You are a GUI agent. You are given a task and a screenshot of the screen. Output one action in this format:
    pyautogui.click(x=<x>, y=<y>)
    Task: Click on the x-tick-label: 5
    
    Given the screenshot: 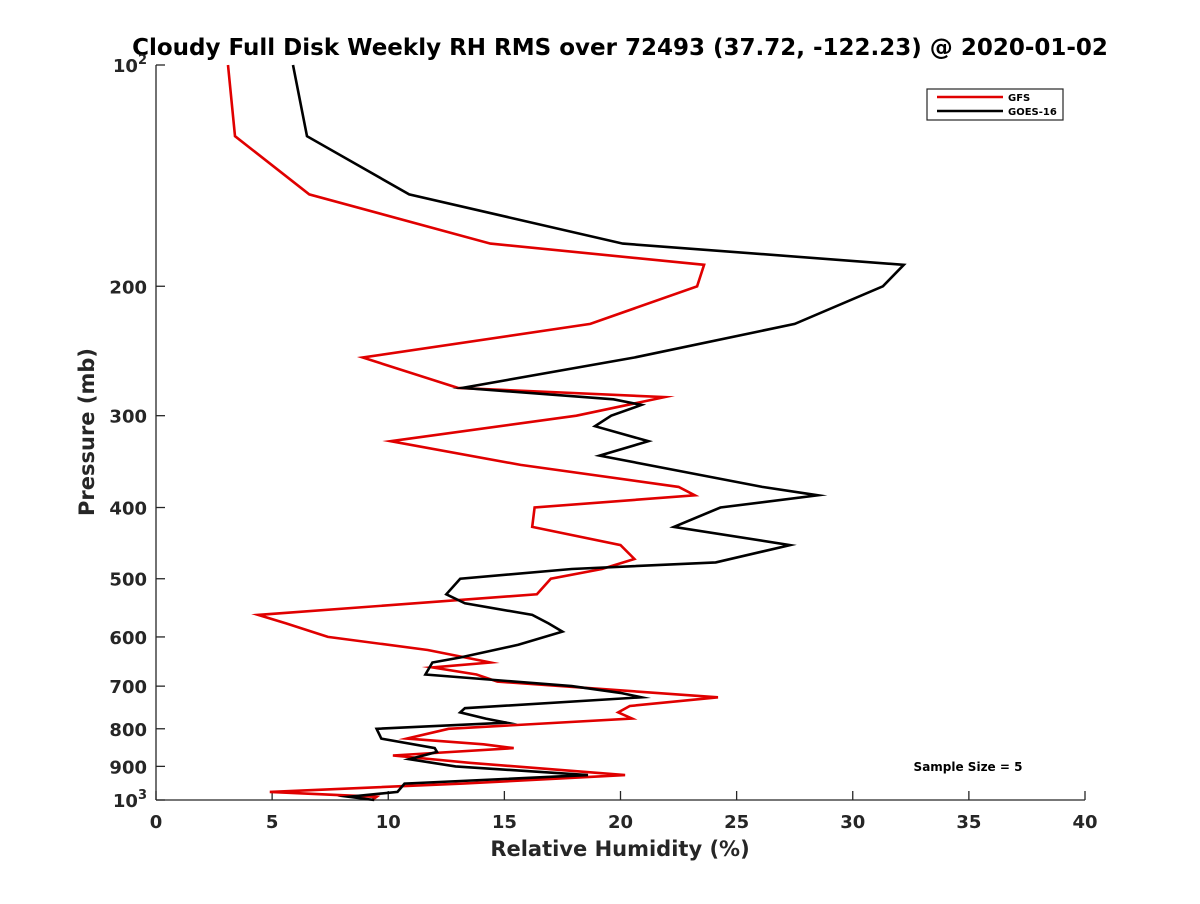 What is the action you would take?
    pyautogui.click(x=272, y=822)
    